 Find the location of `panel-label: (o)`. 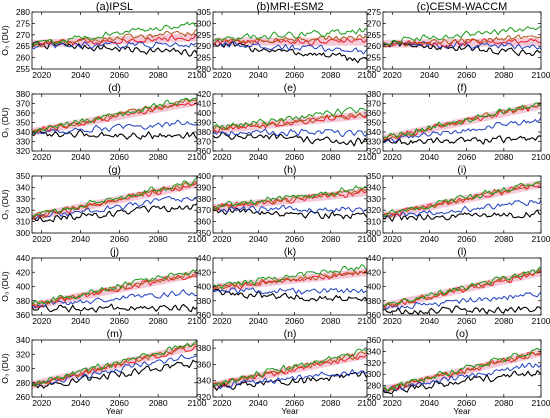

panel-label: (o) is located at coordinates (462, 334).